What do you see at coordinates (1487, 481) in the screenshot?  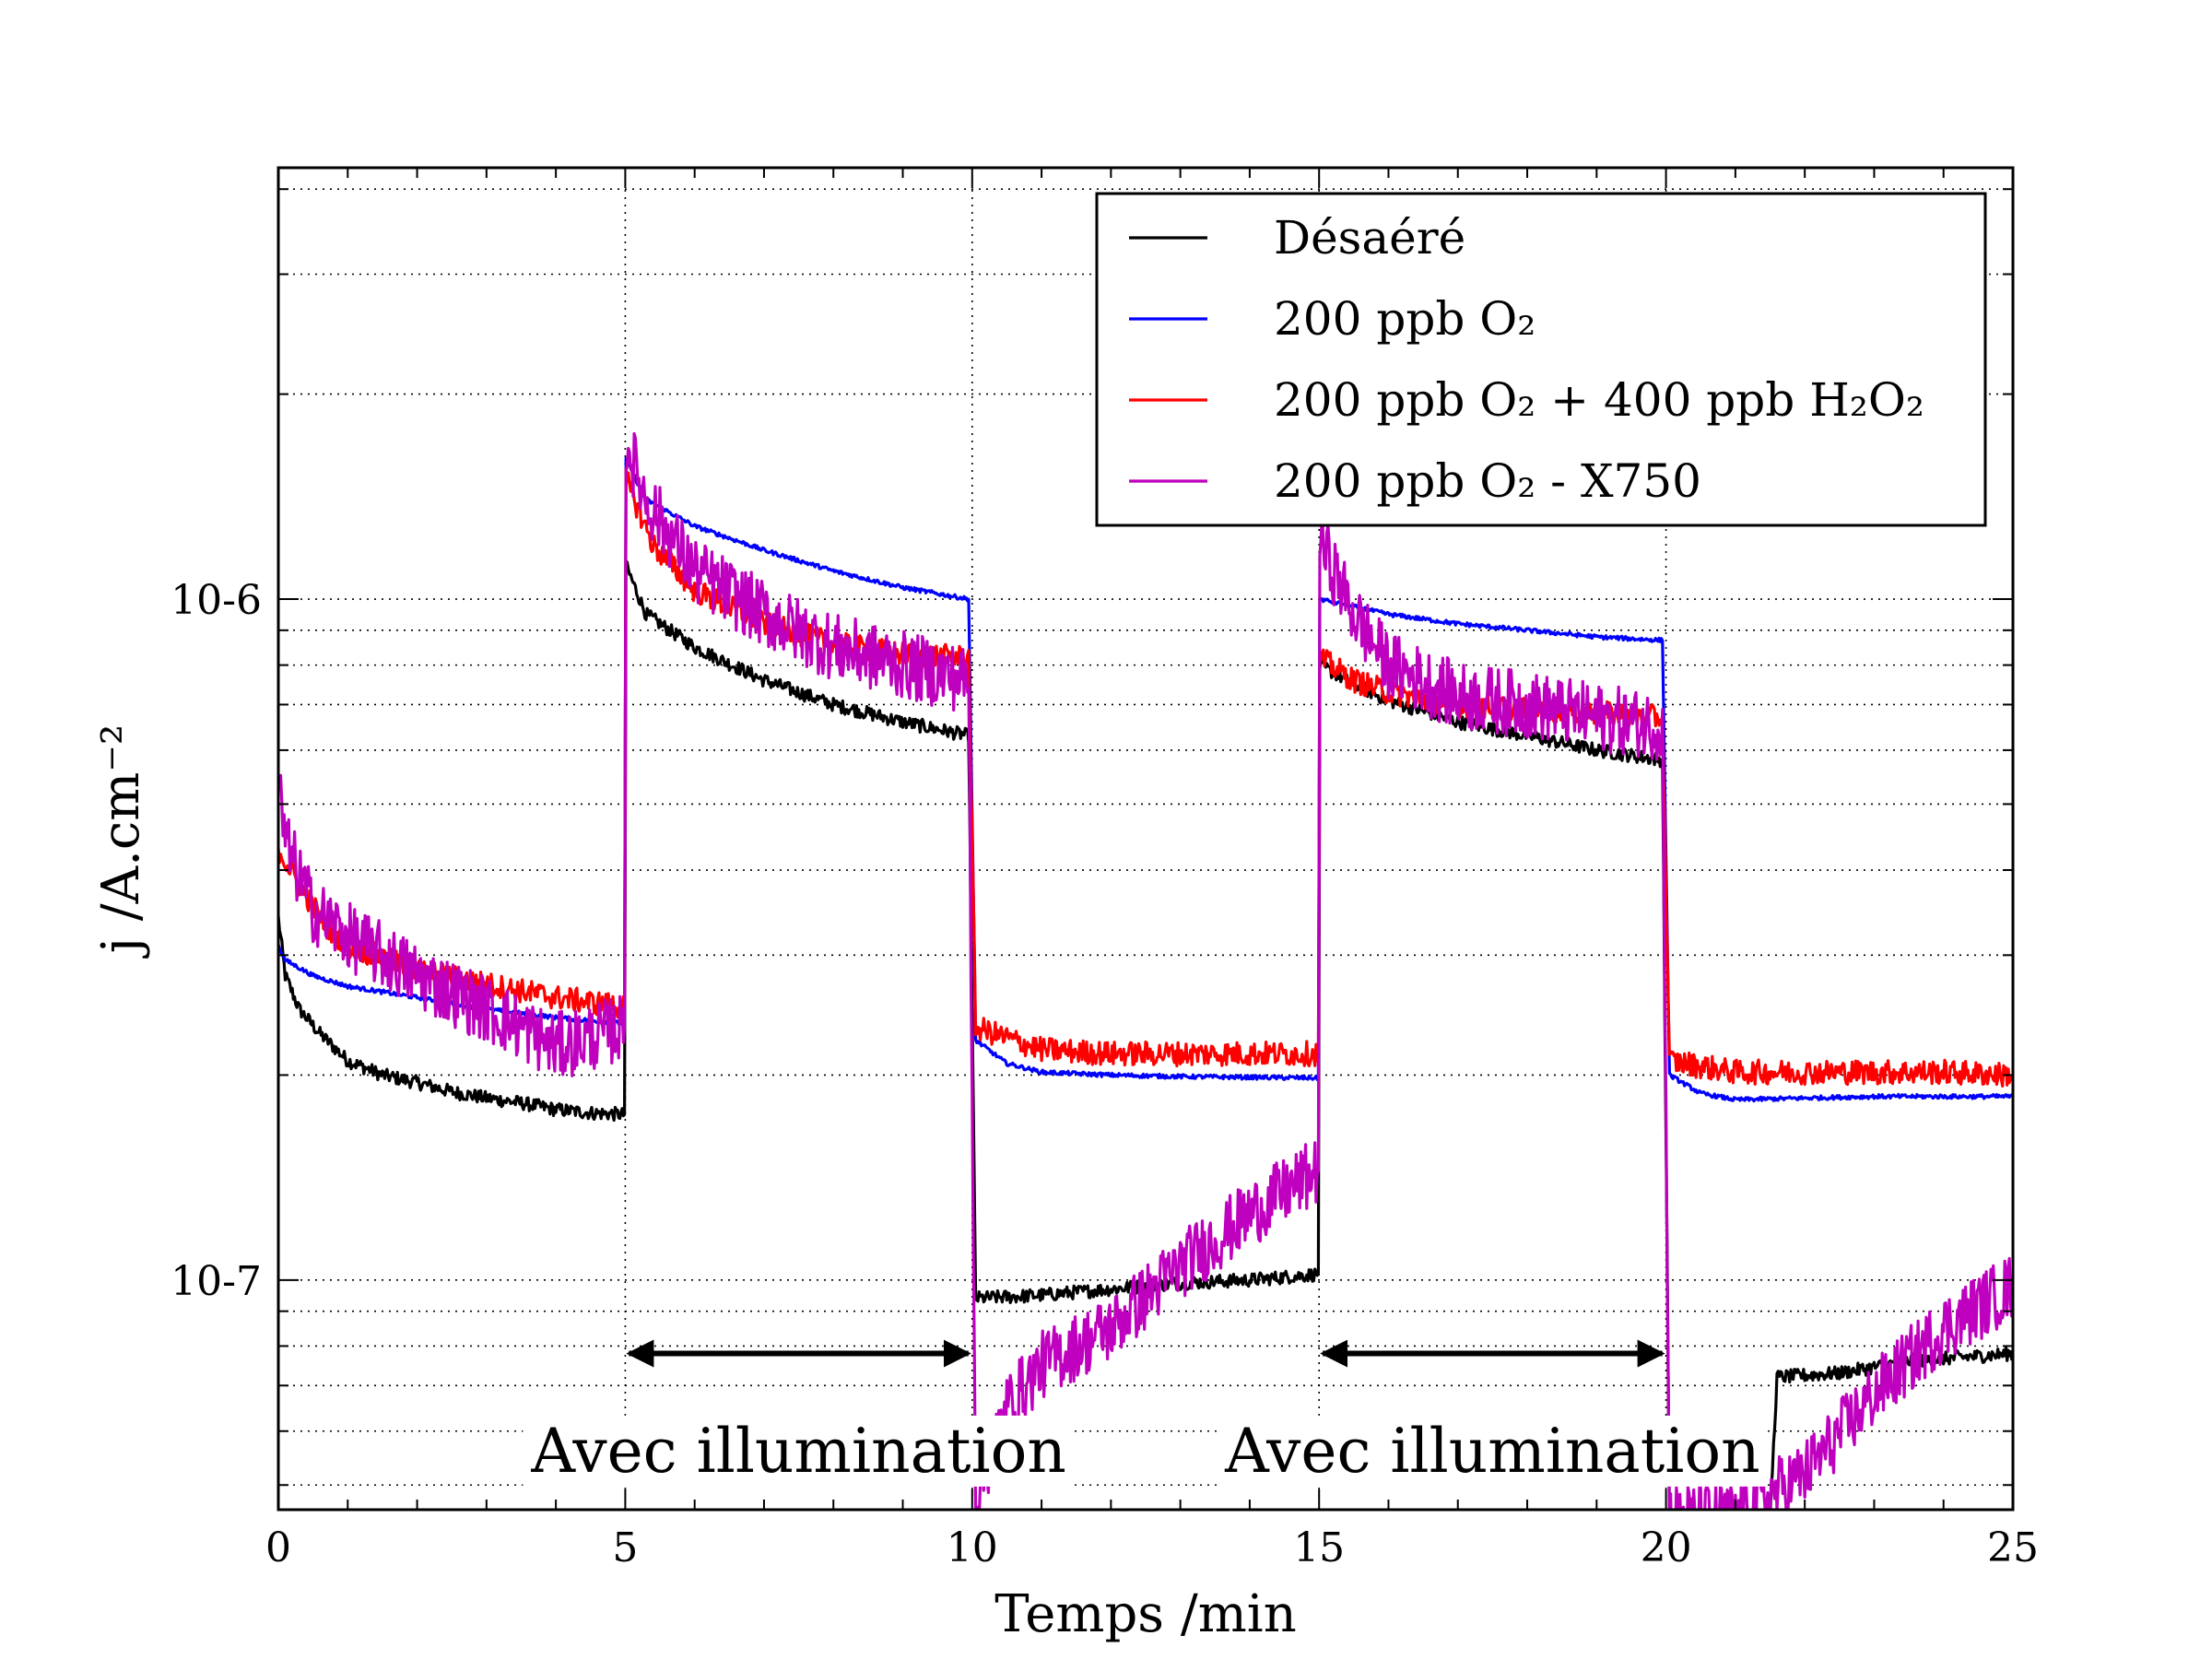 I see `legend-label: 200 ppb O₂ - X750` at bounding box center [1487, 481].